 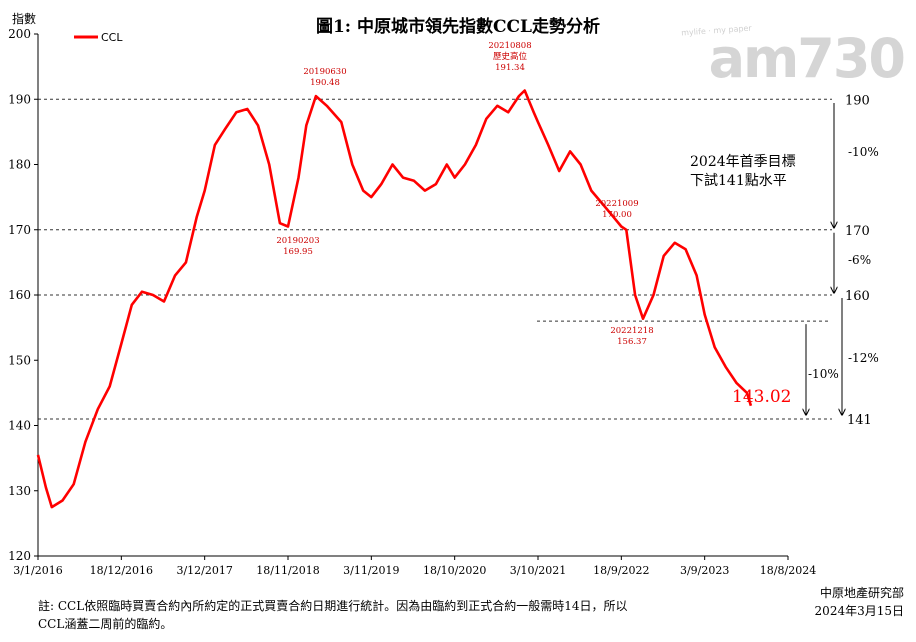 I want to click on decline-arrows: -10% -6% -12% -10%, so click(x=842, y=259).